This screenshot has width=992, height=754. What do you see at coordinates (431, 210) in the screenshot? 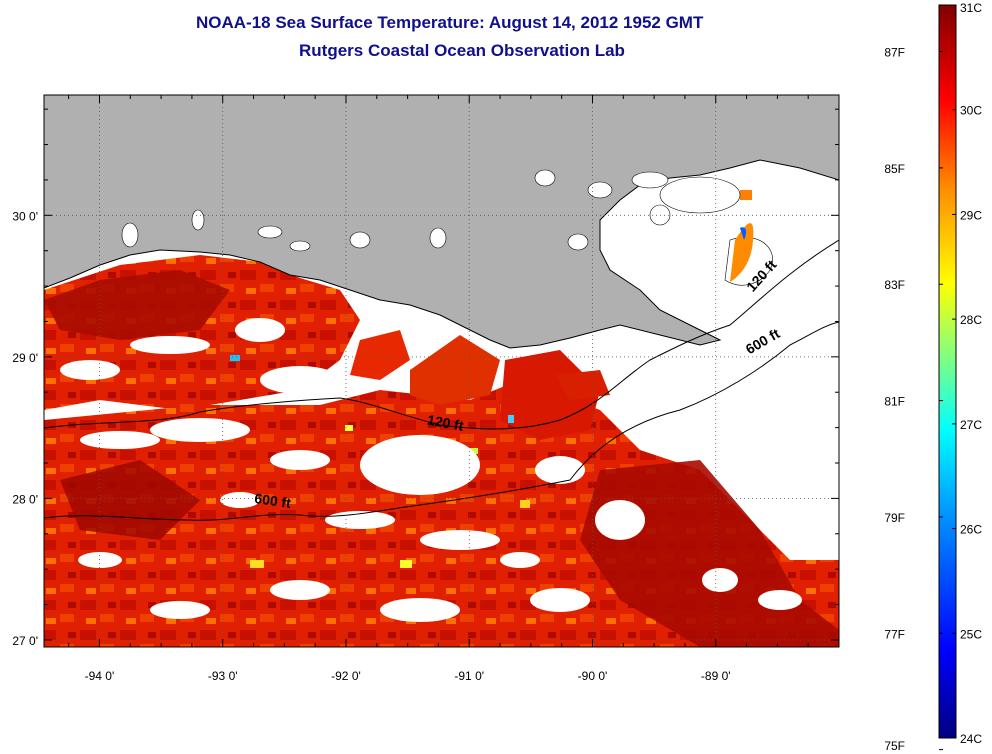
I see `inland-water` at bounding box center [431, 210].